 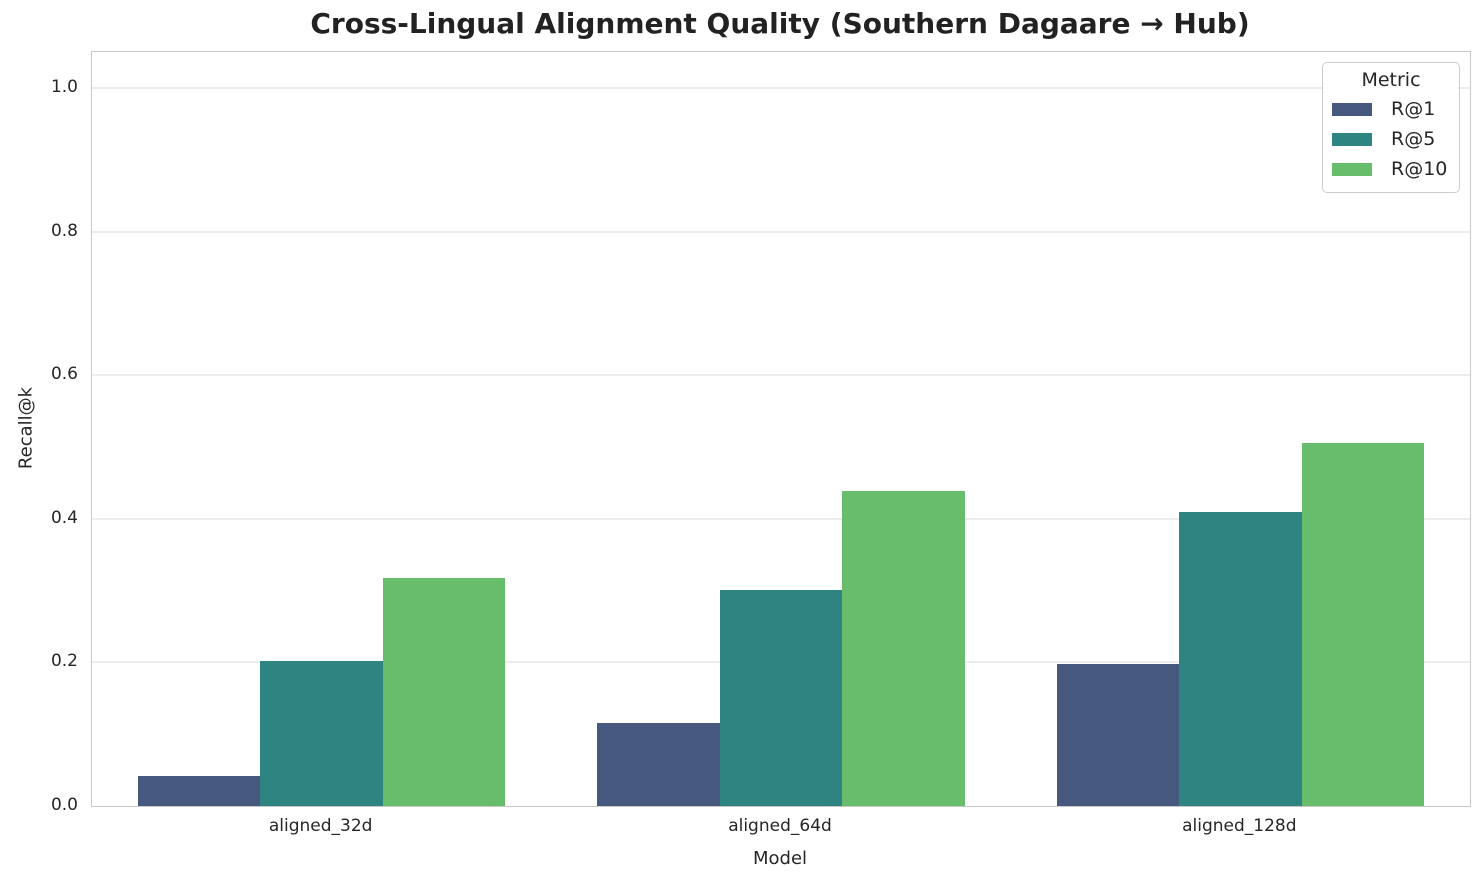 I want to click on bar-R@10-aligned_128d, so click(x=1363, y=624).